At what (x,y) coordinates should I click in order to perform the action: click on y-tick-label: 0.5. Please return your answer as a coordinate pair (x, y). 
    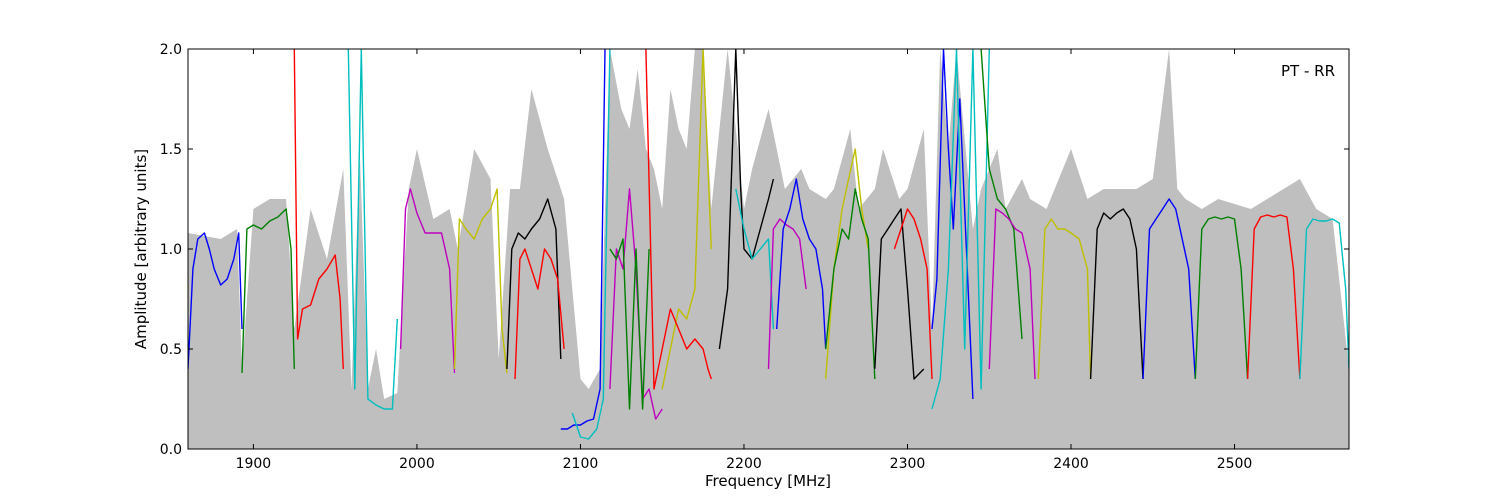
    Looking at the image, I should click on (171, 350).